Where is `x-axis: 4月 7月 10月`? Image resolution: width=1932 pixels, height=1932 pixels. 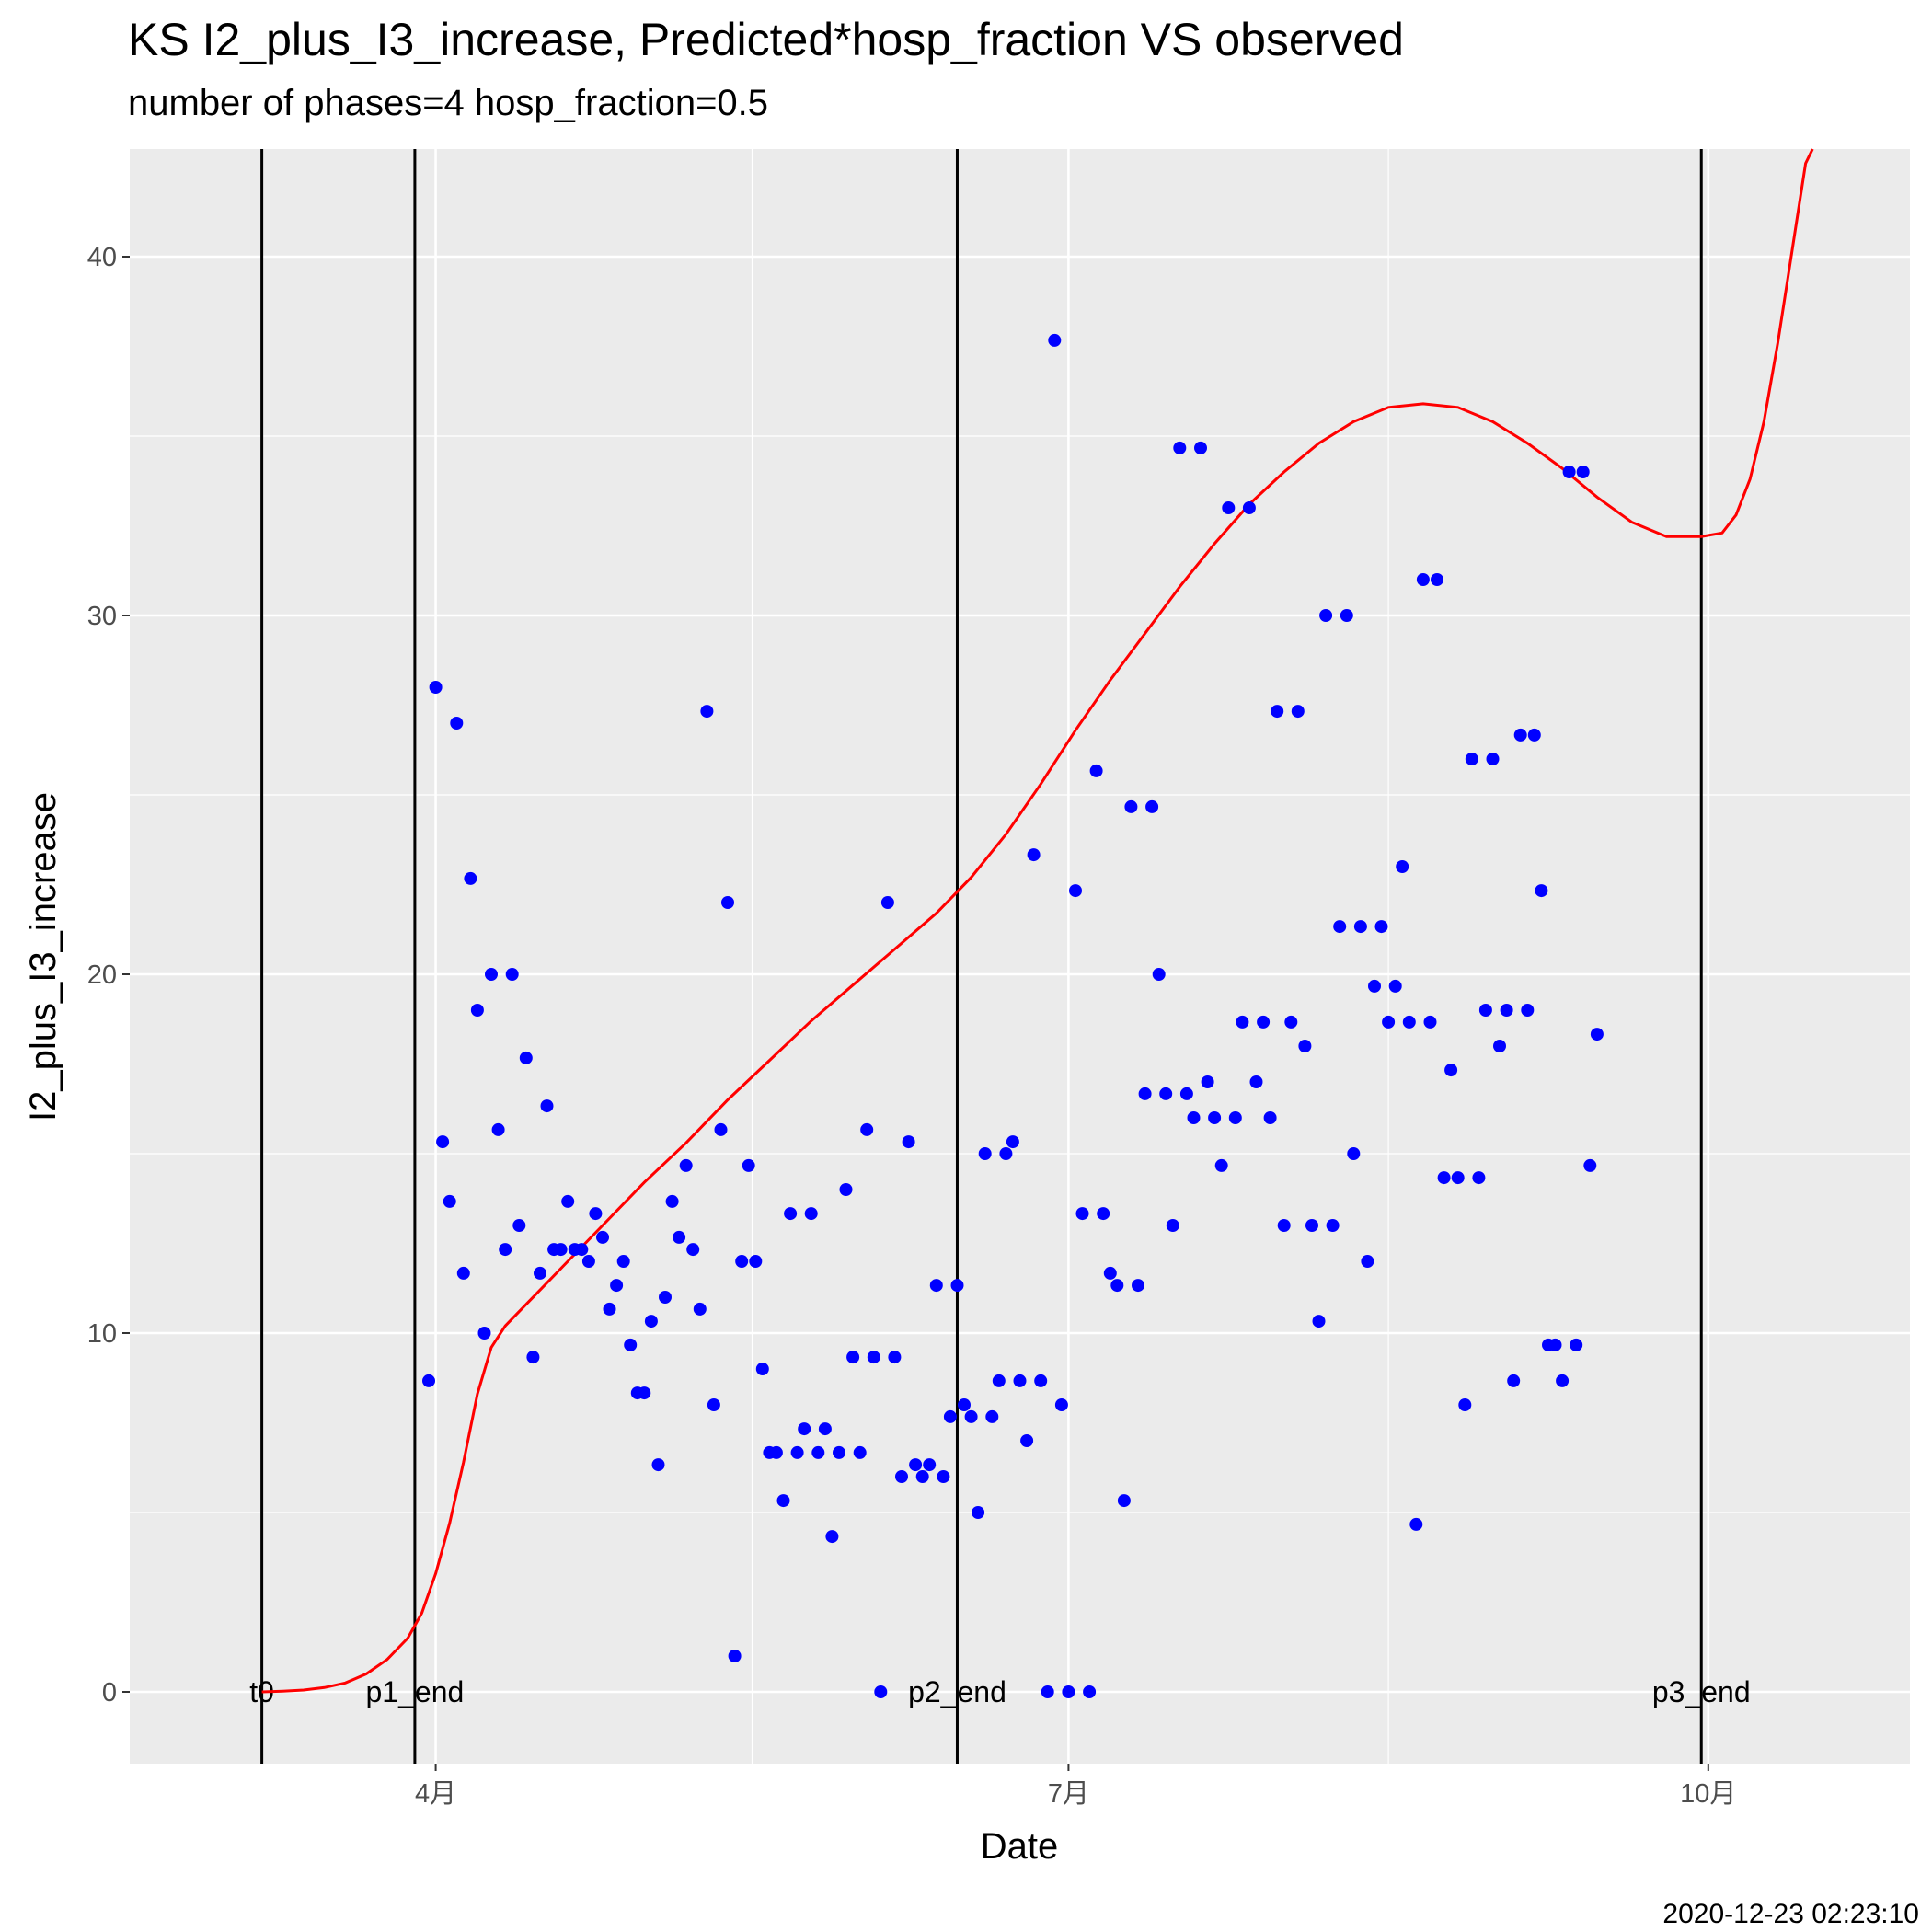
x-axis: 4月 7月 10月 is located at coordinates (1075, 1786).